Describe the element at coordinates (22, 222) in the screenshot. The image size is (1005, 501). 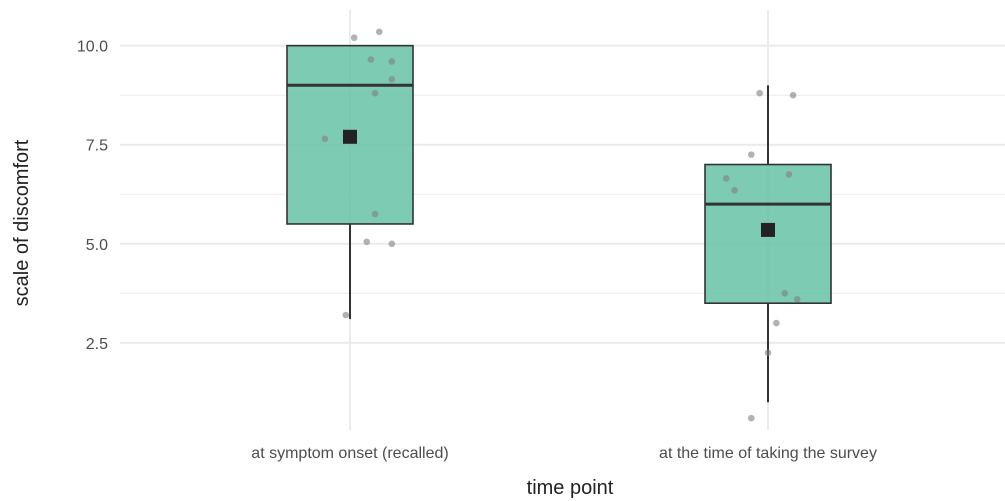
I see `y-axis-title: scale of discomfort` at that location.